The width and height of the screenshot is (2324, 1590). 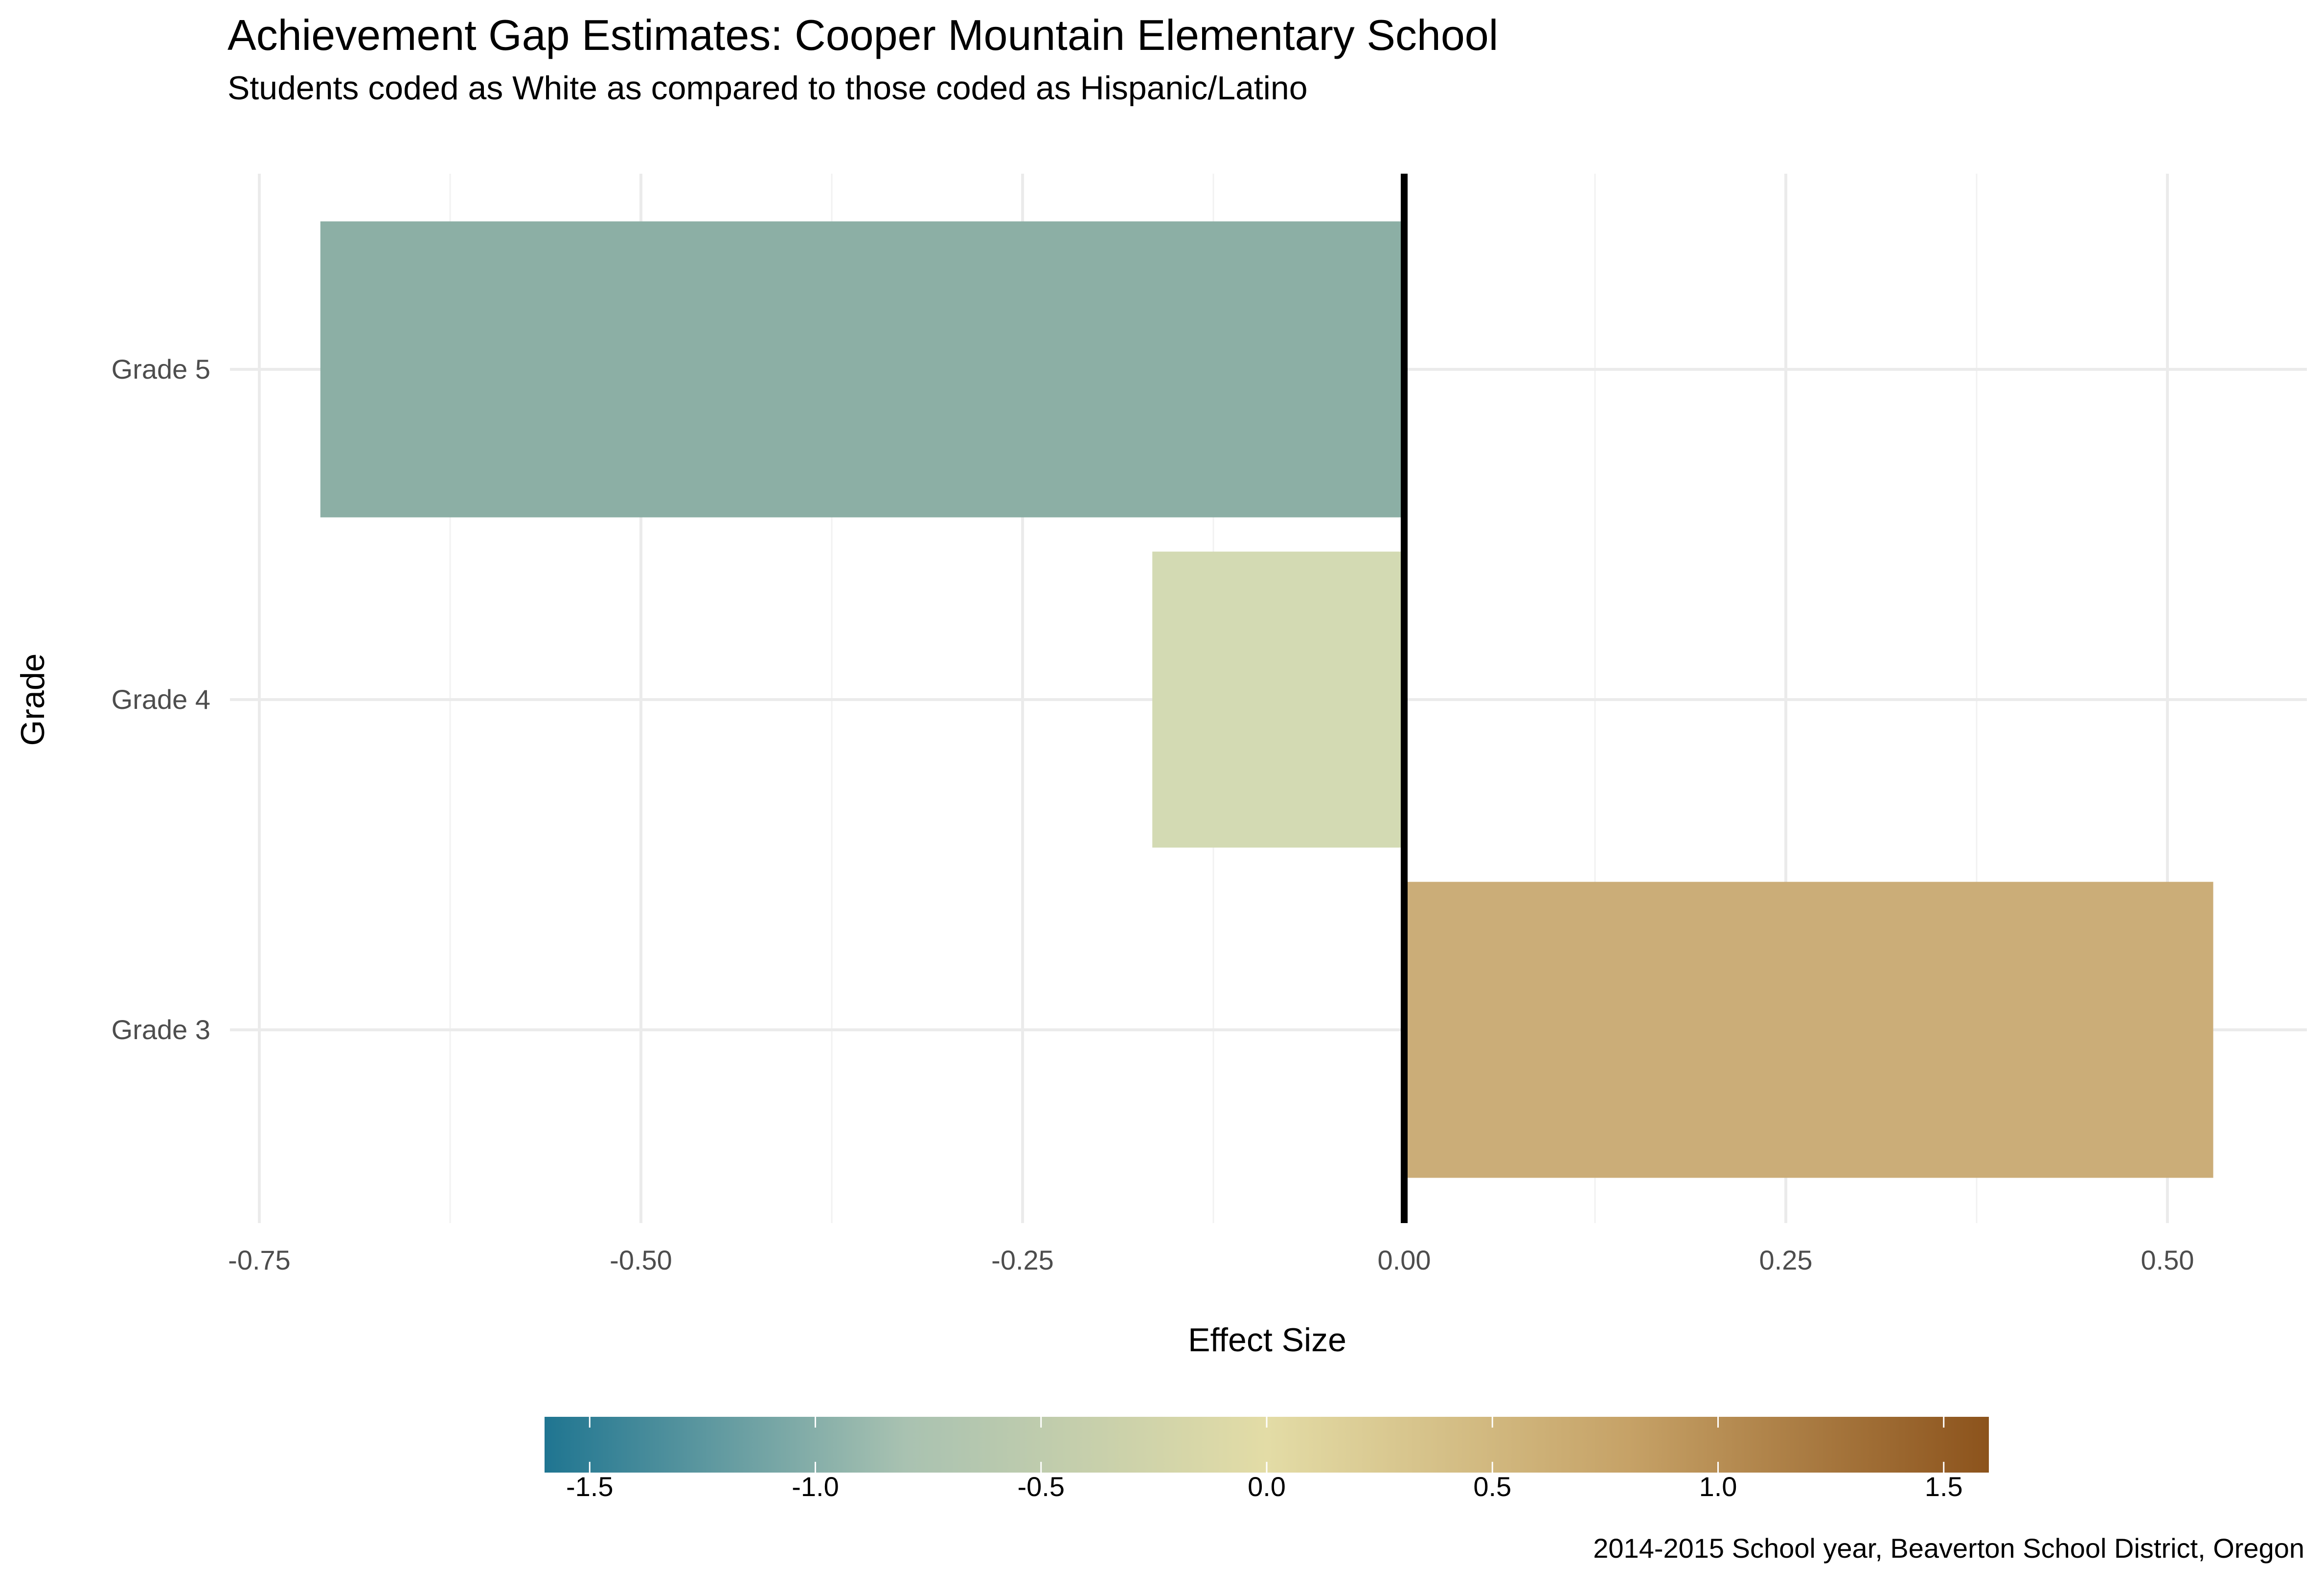 What do you see at coordinates (590, 1486) in the screenshot?
I see `colorbar-tick-label: -1.5` at bounding box center [590, 1486].